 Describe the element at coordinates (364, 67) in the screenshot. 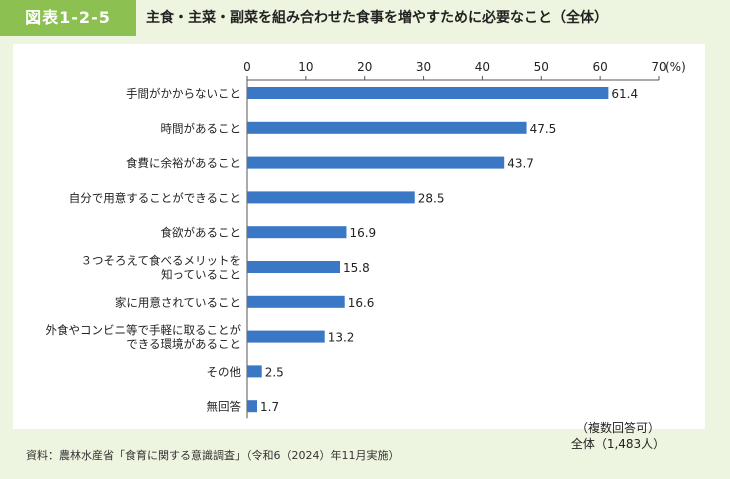

I see `x-tick-label: 20` at that location.